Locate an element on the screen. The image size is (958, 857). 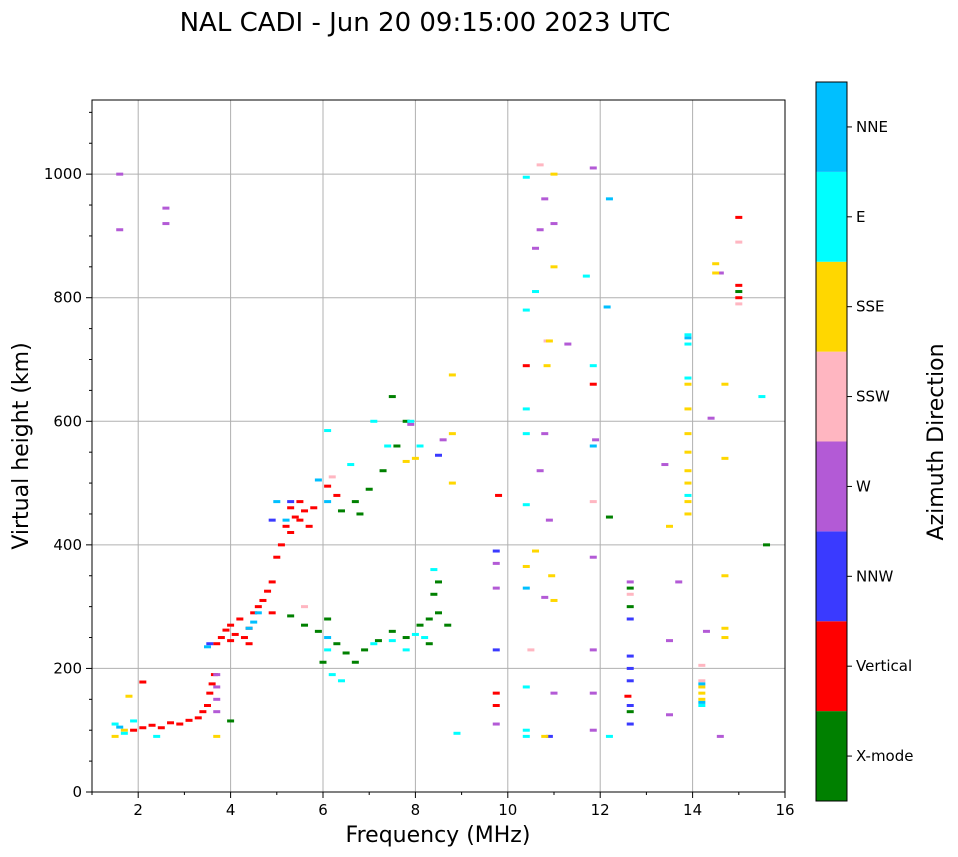
x-tick-label: 6 is located at coordinates (323, 810).